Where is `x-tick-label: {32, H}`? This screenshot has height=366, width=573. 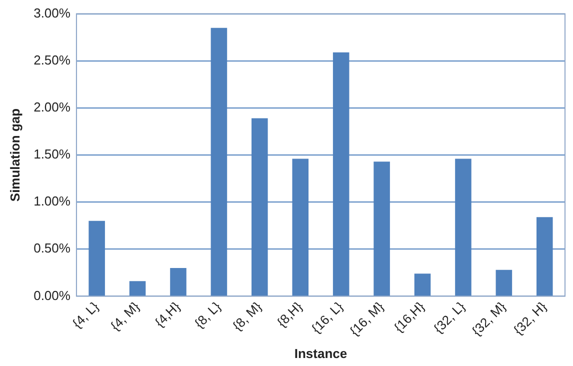 x-tick-label: {32, H} is located at coordinates (530, 318).